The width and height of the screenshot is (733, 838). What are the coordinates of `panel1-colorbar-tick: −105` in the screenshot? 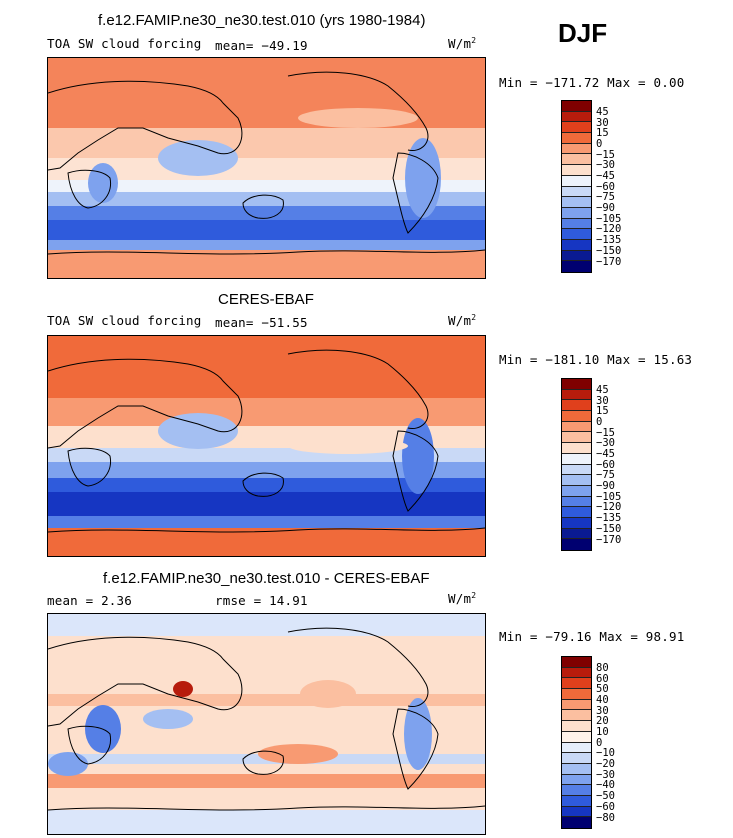 It's located at (609, 219).